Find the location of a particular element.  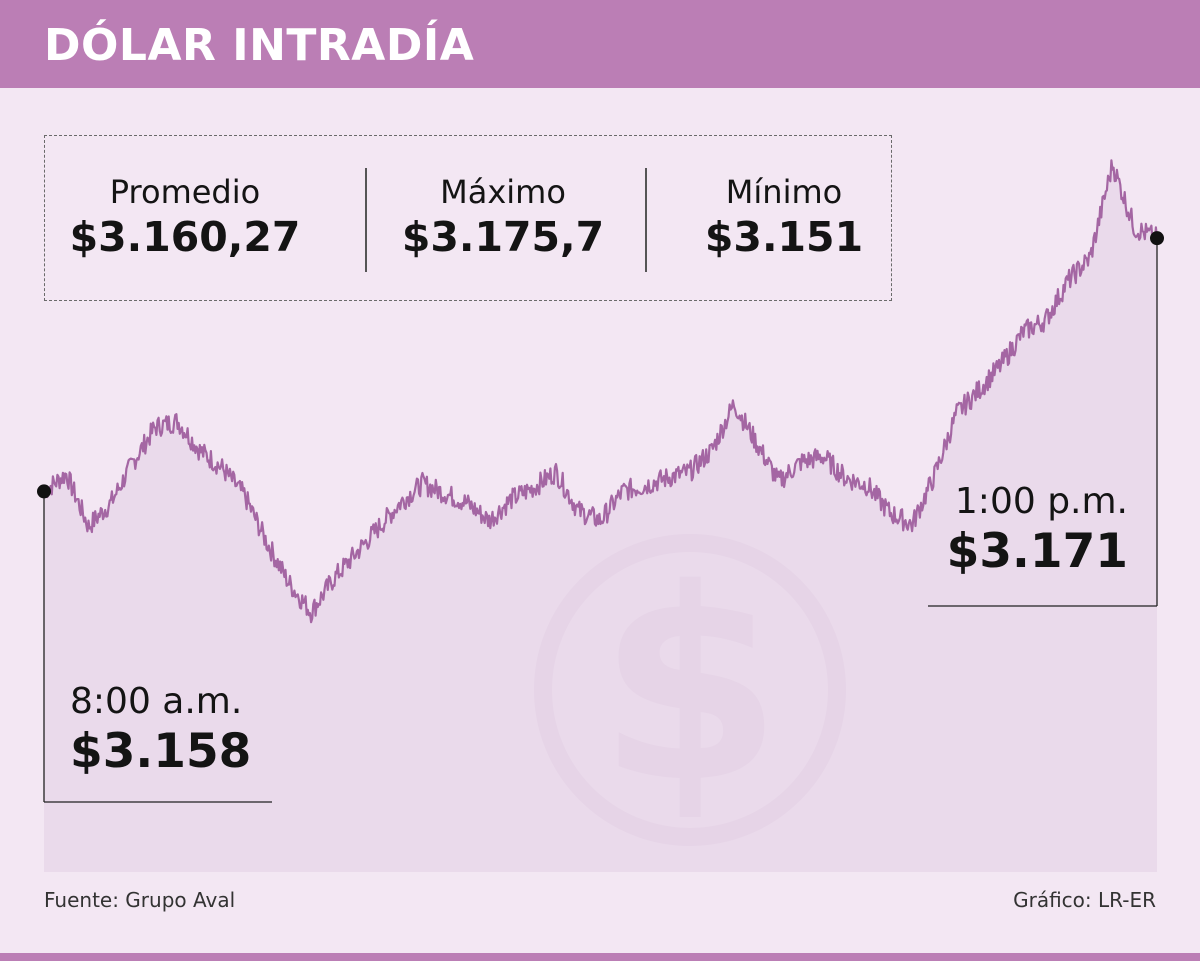

stat-label: Máximo is located at coordinates (503, 192).